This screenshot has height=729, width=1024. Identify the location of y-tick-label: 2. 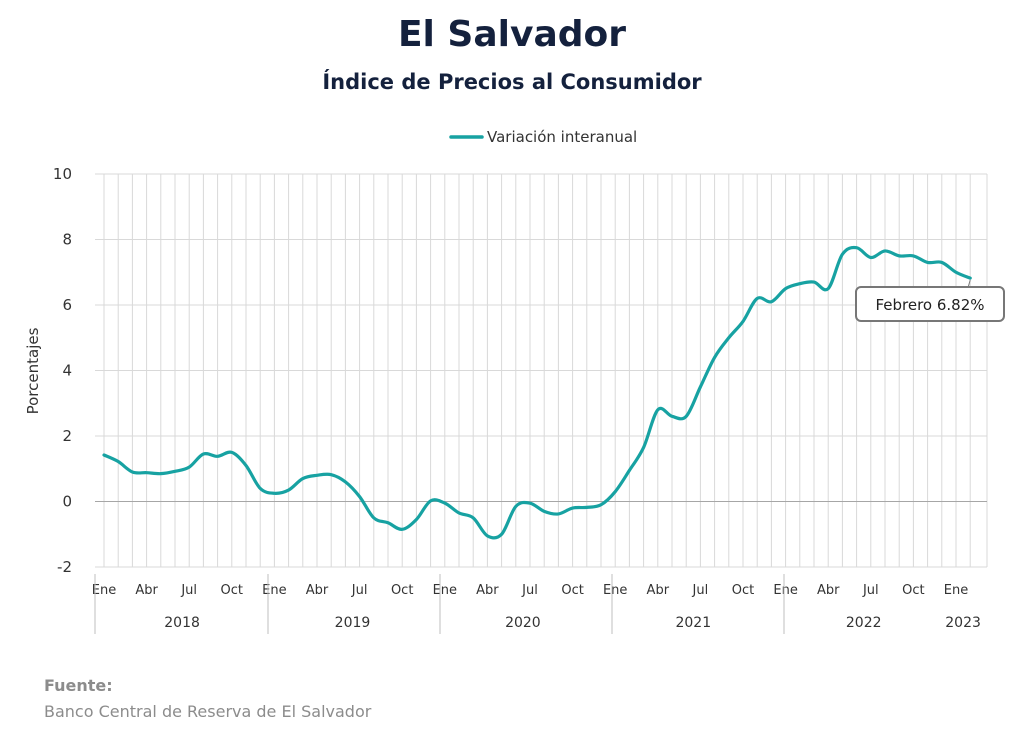
(67, 436).